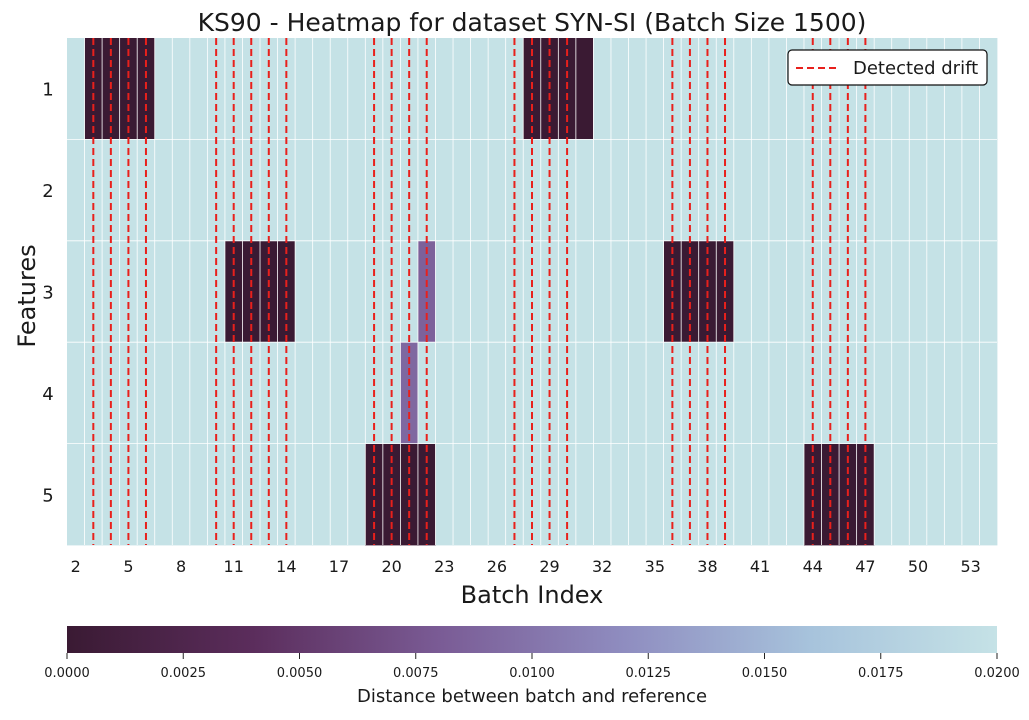  What do you see at coordinates (707, 566) in the screenshot?
I see `x-tick-label: 38` at bounding box center [707, 566].